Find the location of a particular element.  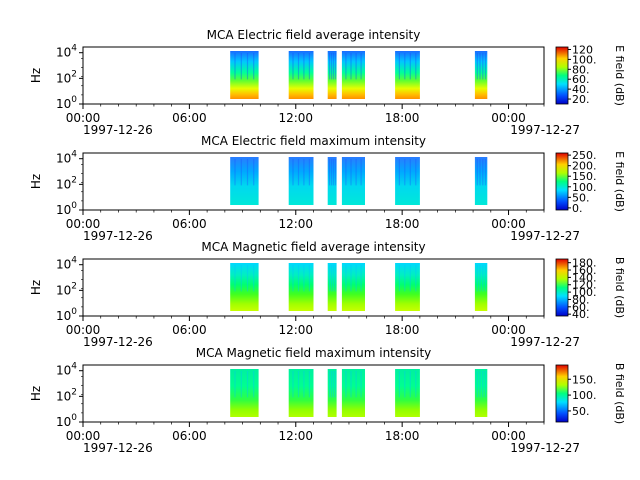

colorbar-tick-label: 200. is located at coordinates (584, 166).